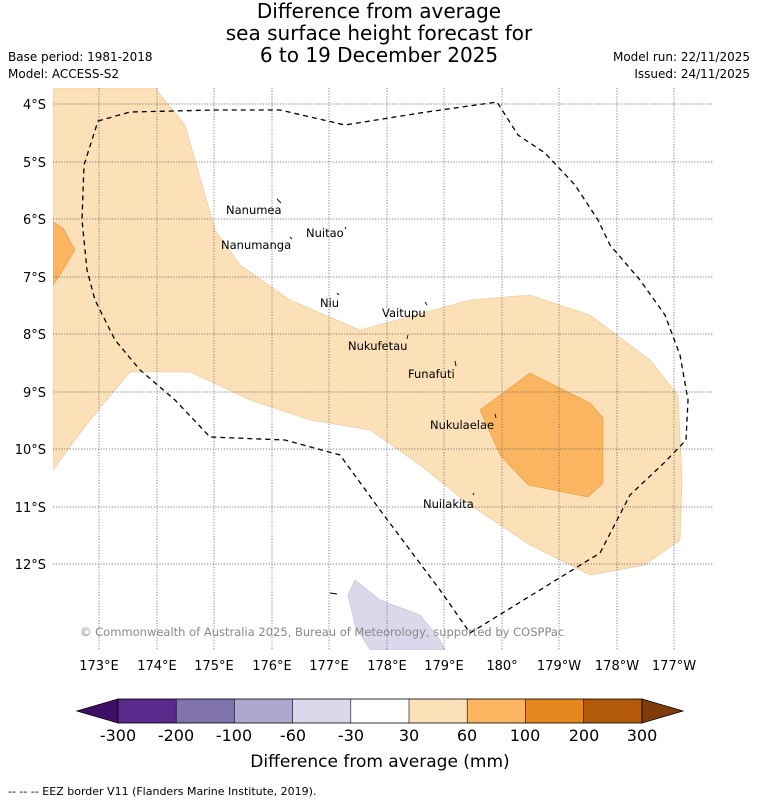 The width and height of the screenshot is (758, 804). Describe the element at coordinates (325, 233) in the screenshot. I see `place-label-nuitao: Nuitao` at that location.